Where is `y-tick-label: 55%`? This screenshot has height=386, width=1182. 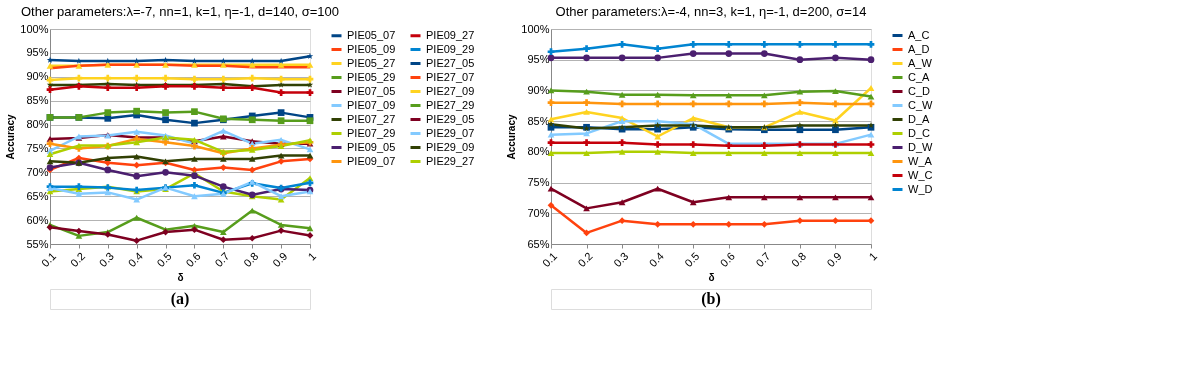
y-tick-label: 55% is located at coordinates (37, 243).